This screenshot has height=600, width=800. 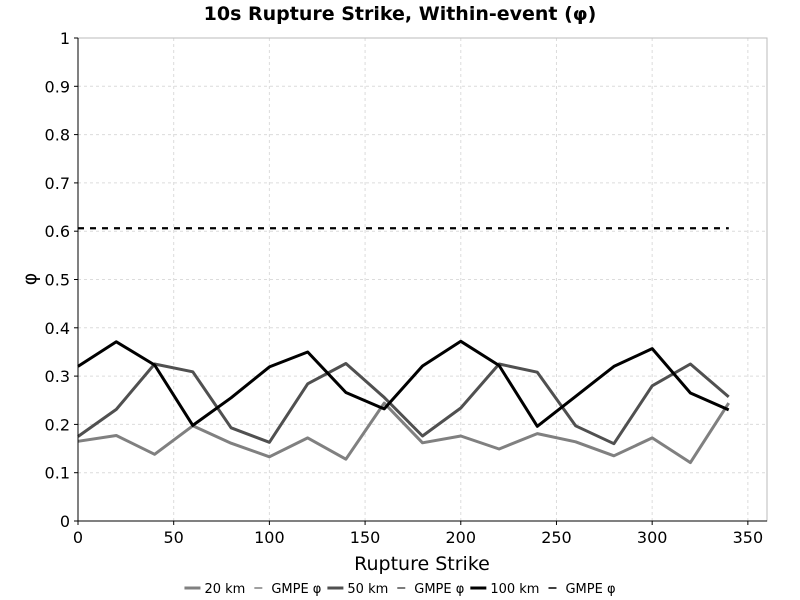 I want to click on y-tick-label: 0.6, so click(x=57, y=231).